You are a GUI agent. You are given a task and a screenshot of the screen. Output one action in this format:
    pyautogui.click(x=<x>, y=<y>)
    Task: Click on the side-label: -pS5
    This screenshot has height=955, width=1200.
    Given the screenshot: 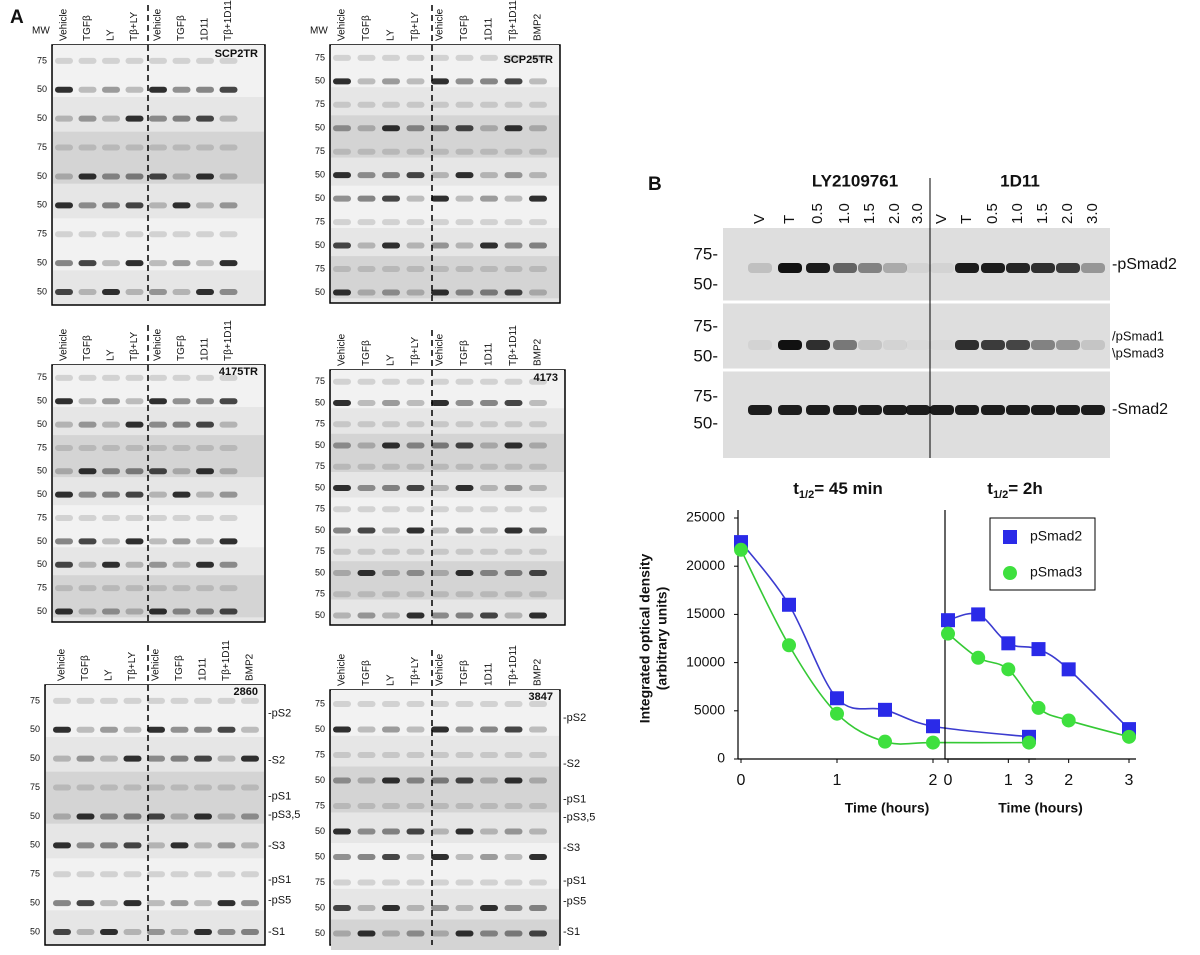 What is the action you would take?
    pyautogui.click(x=279, y=901)
    